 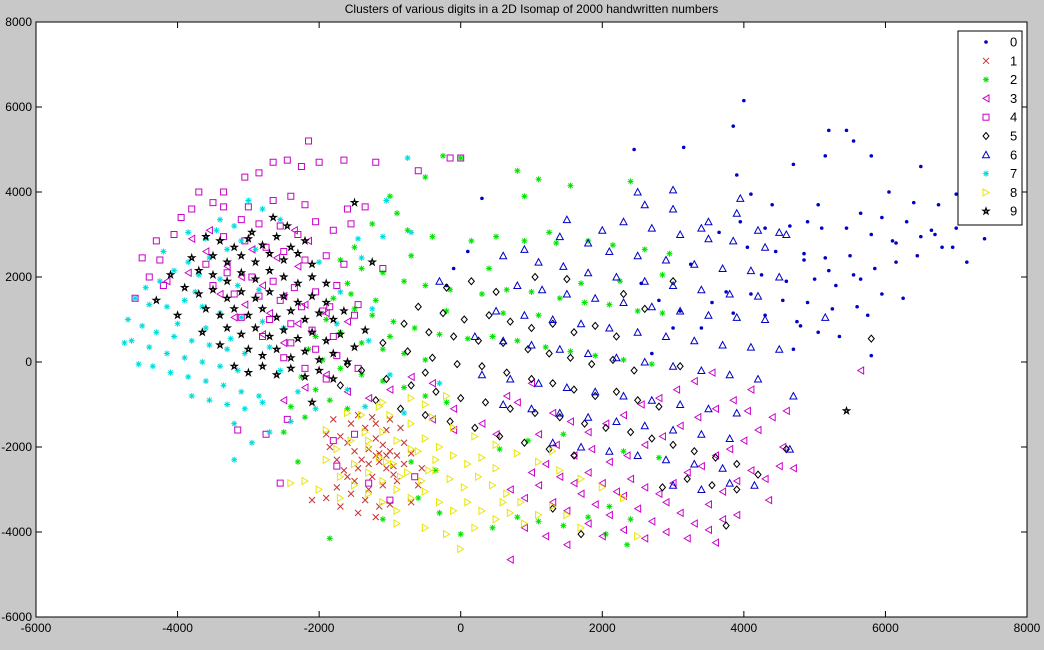 I want to click on legend-entry-1: 1, so click(x=999, y=60).